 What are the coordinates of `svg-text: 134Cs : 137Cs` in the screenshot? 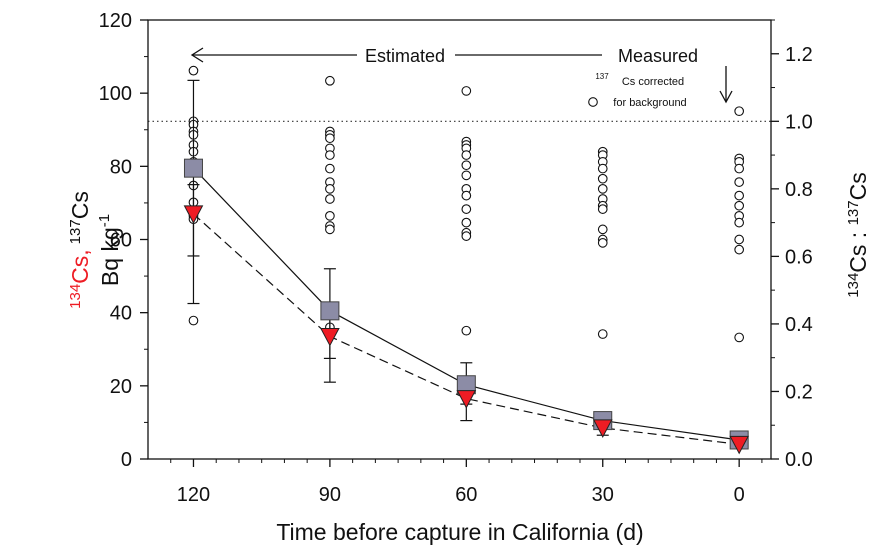 It's located at (858, 234).